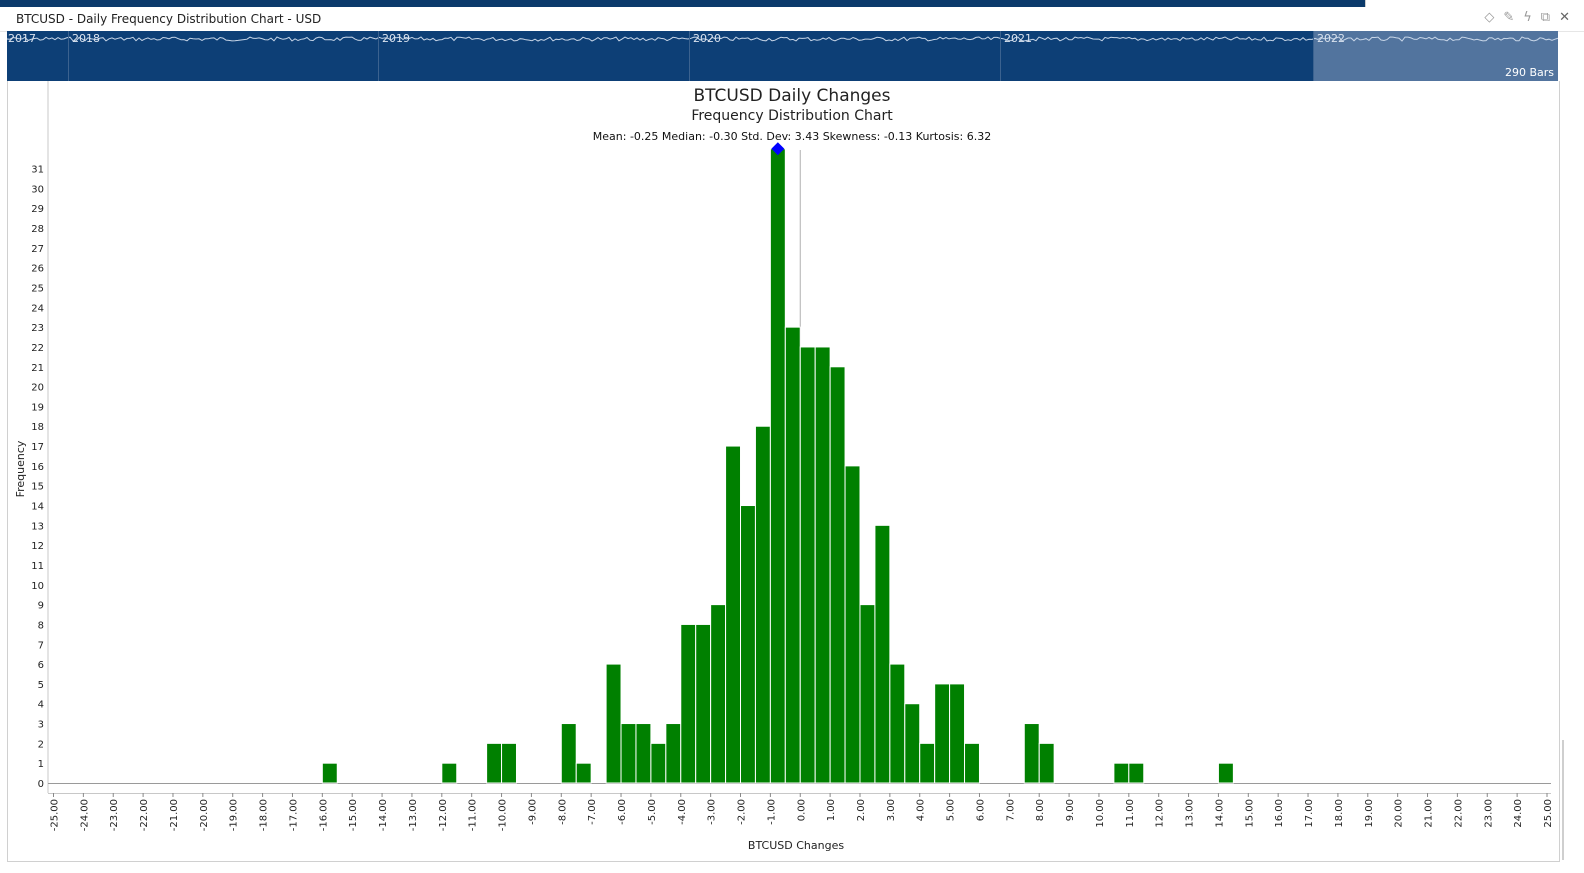 The width and height of the screenshot is (1584, 873). I want to click on navigator-year-label: 2021, so click(1018, 38).